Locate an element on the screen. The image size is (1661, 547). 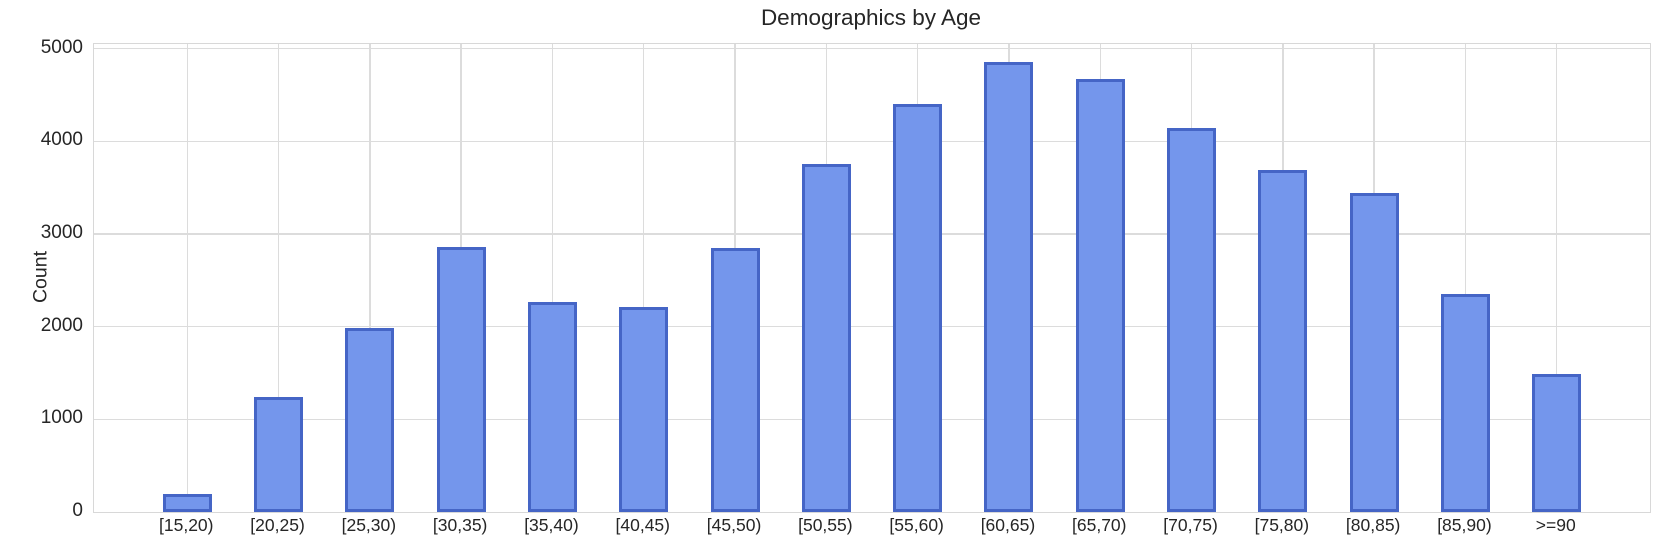
bar-[65,70) is located at coordinates (1100, 295).